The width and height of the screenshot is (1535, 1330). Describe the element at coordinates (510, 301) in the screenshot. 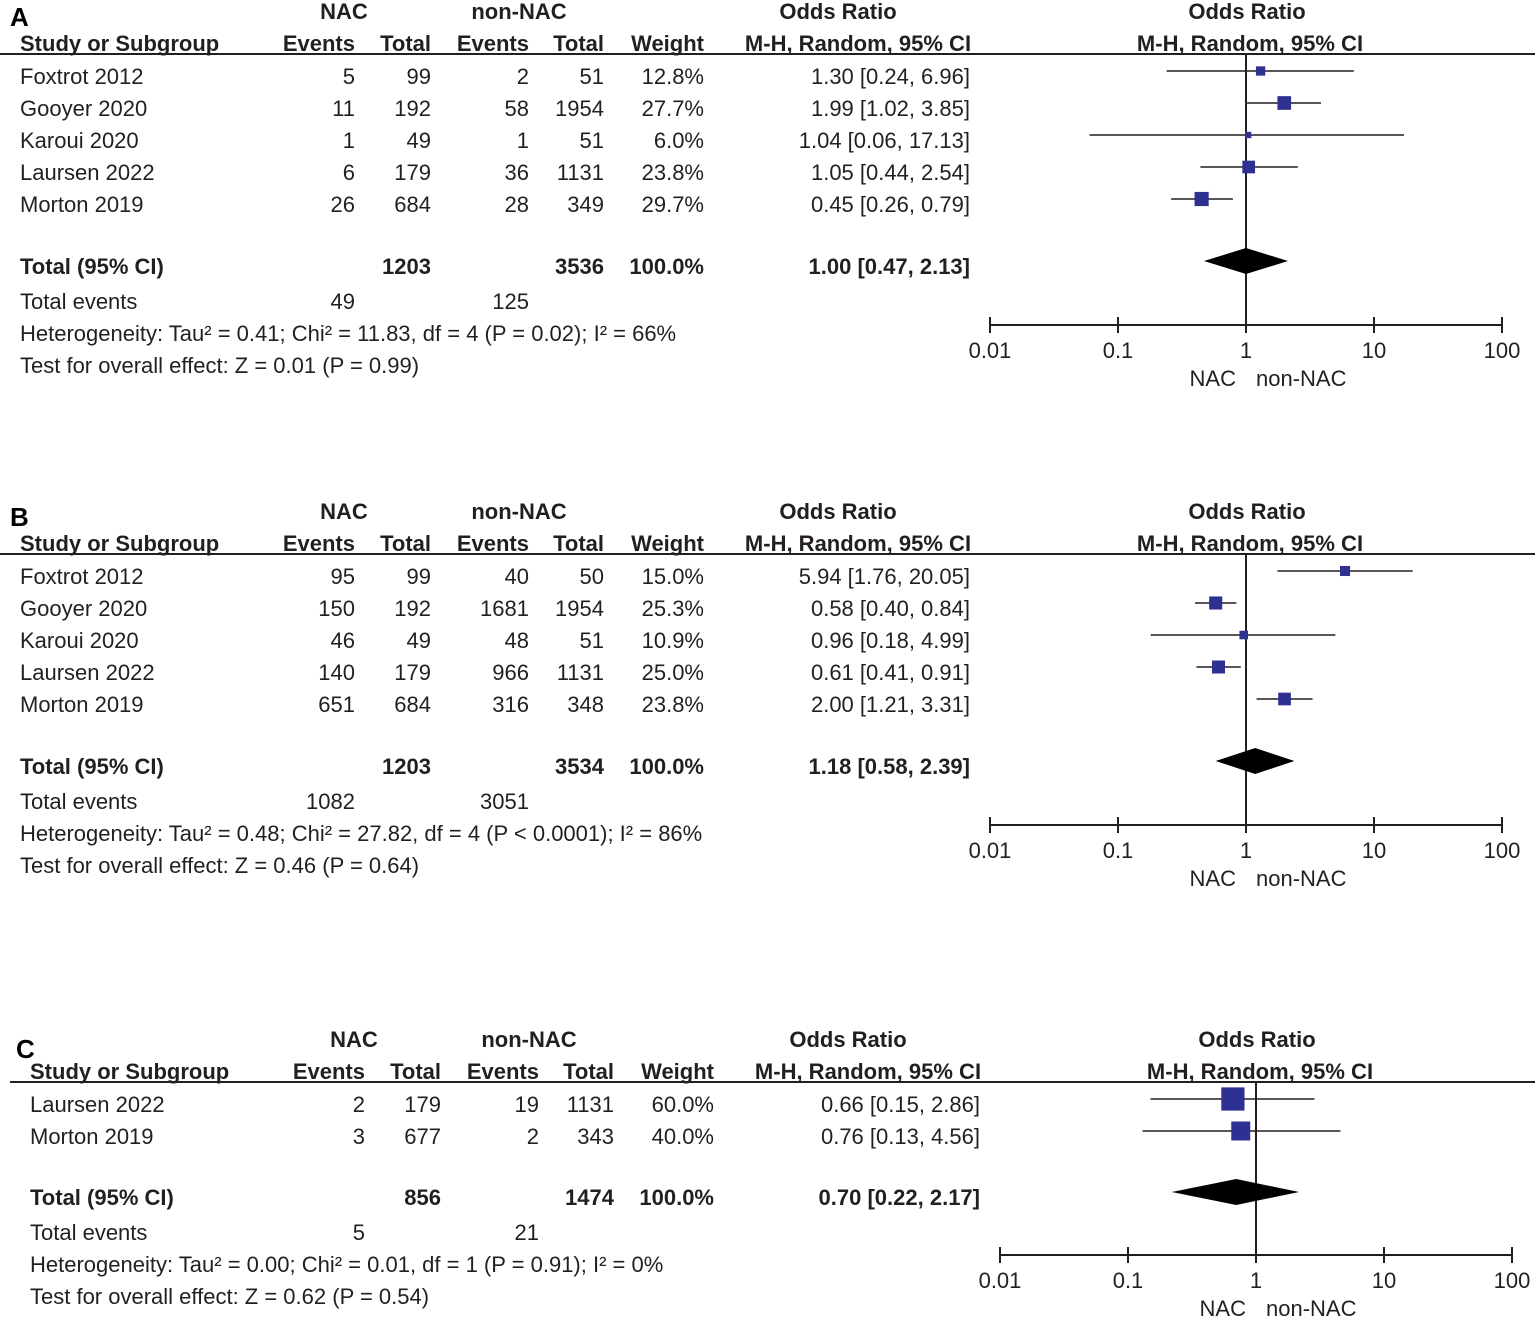

I see `total-events-group2: 125` at that location.